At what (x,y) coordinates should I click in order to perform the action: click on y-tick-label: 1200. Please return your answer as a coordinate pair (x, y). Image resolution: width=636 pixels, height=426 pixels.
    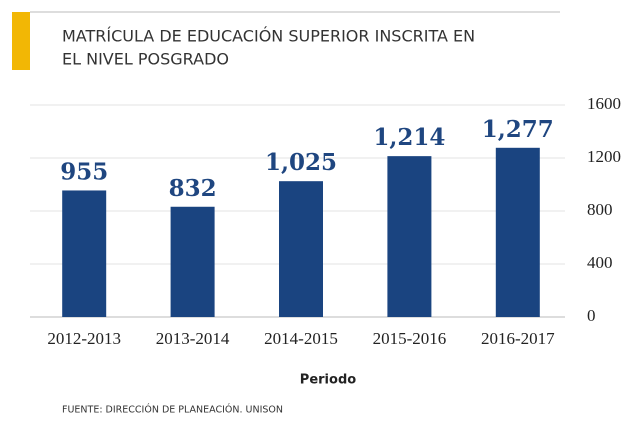
    Looking at the image, I should click on (604, 156).